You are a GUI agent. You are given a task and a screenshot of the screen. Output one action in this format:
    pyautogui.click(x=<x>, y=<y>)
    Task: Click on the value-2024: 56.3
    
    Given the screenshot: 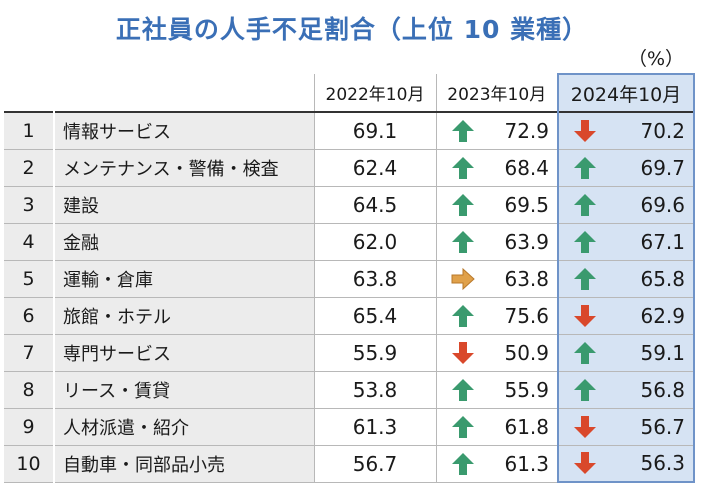 What is the action you would take?
    pyautogui.click(x=662, y=463)
    